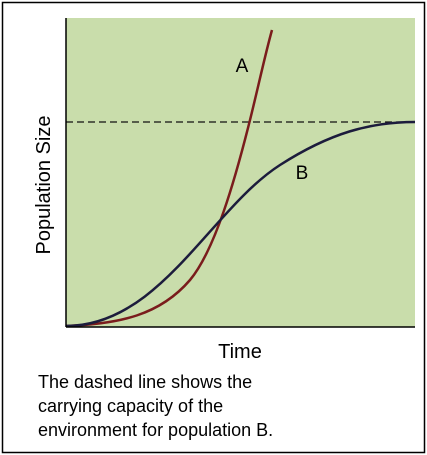  I want to click on x-axis-label: Time, so click(240, 352).